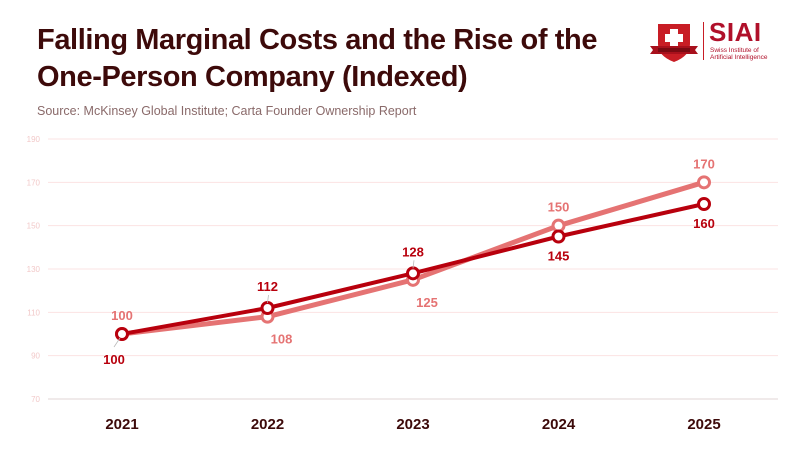  What do you see at coordinates (34, 139) in the screenshot?
I see `y-tick-label: 190` at bounding box center [34, 139].